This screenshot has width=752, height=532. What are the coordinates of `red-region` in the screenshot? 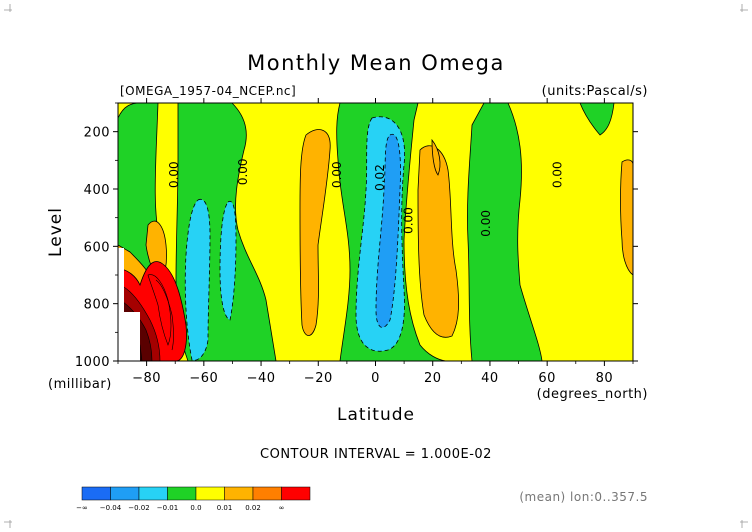 It's located at (152, 305).